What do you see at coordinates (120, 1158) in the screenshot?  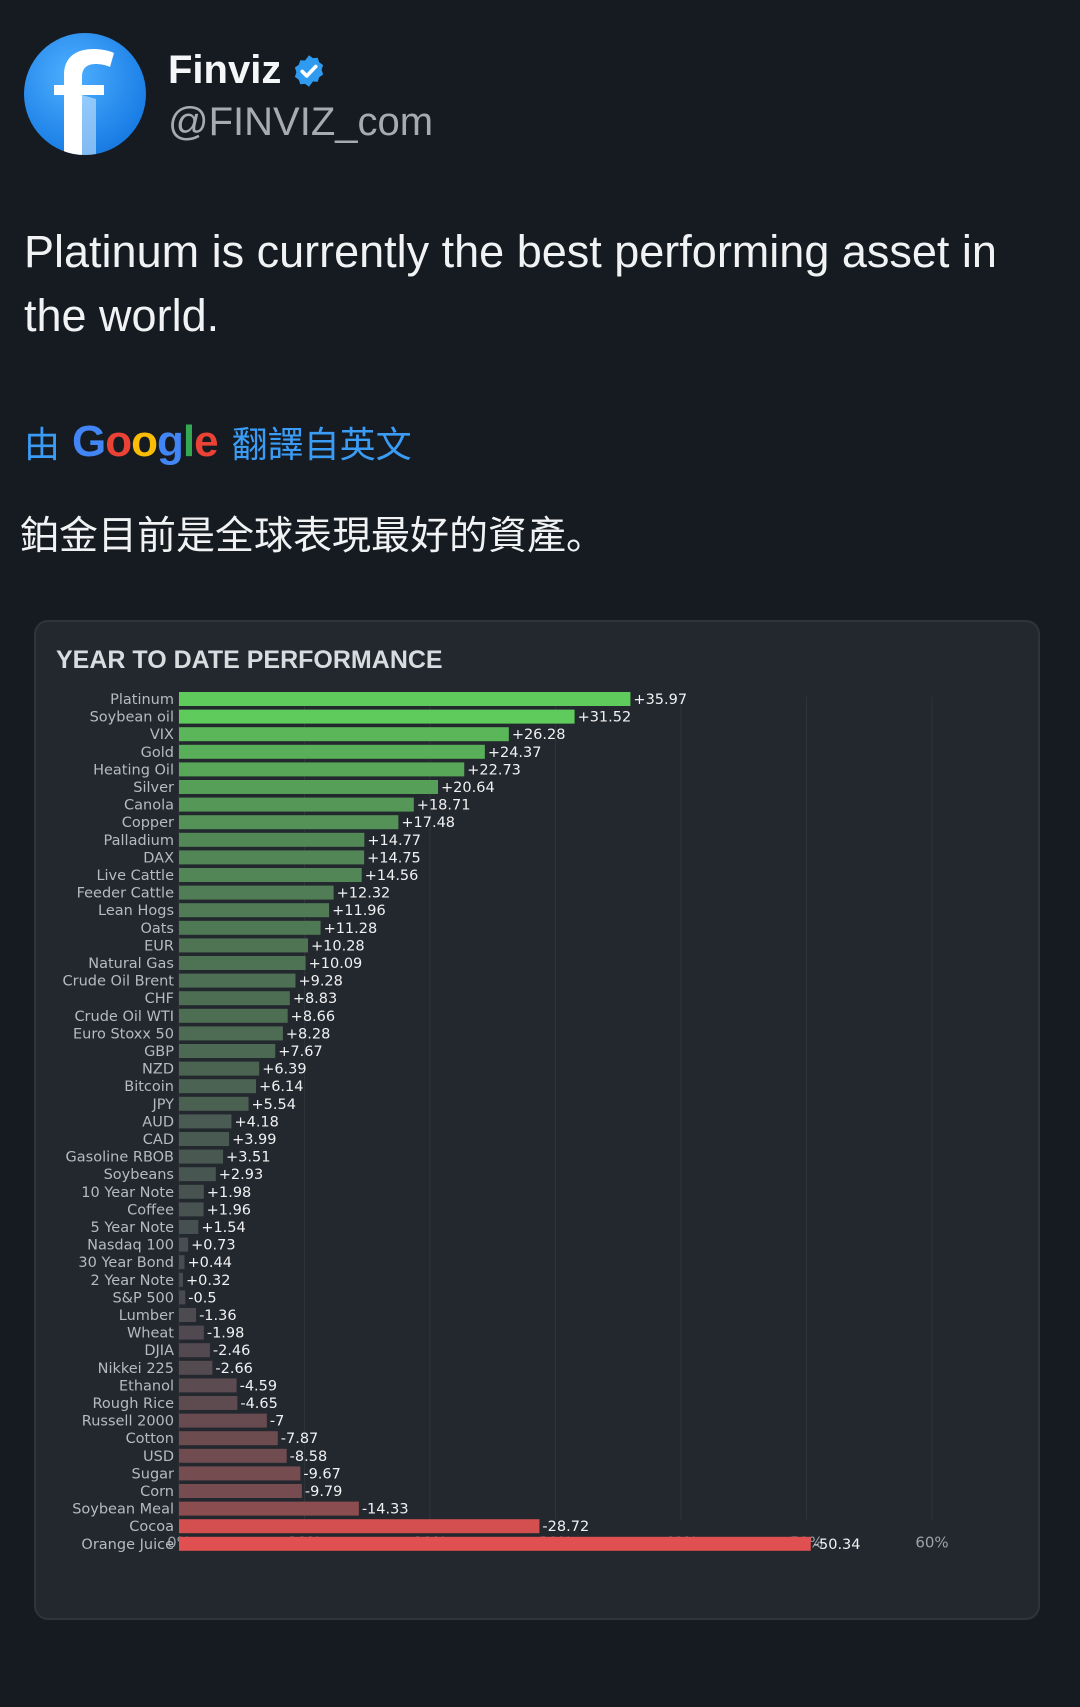 I see `category-label: Gasoline RBOB` at bounding box center [120, 1158].